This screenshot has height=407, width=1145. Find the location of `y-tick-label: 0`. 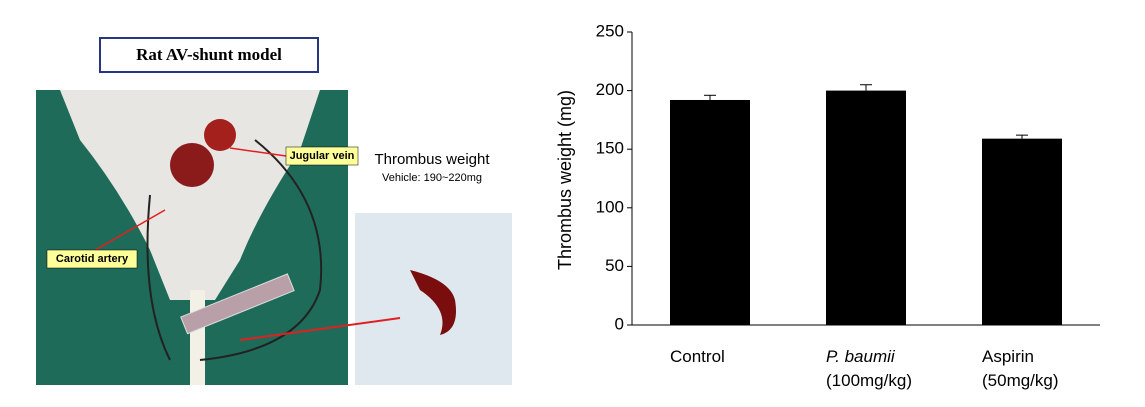

y-tick-label: 0 is located at coordinates (619, 323).